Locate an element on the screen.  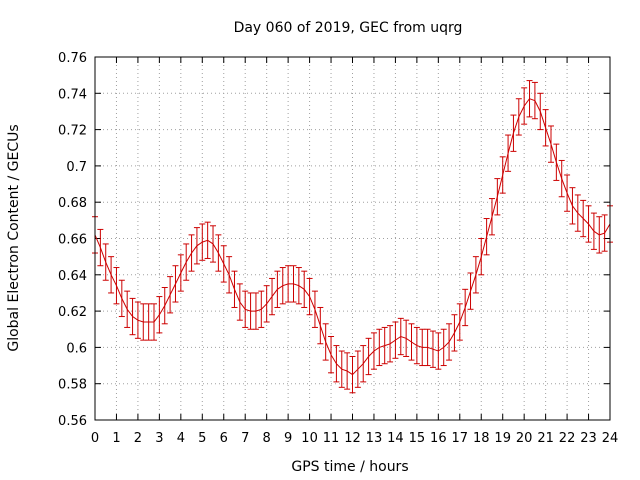
y-tick-label: 0.6 is located at coordinates (76, 348).